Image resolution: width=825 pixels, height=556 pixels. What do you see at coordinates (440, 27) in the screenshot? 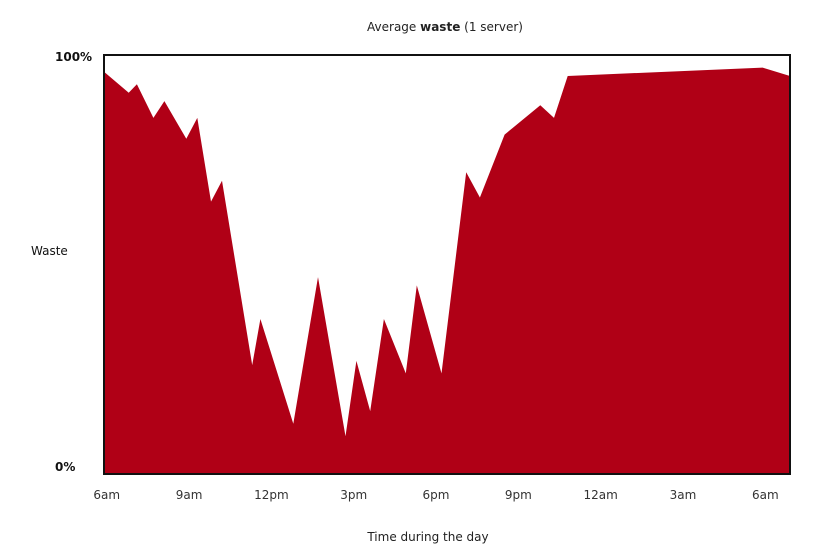
I see `chart-title-emphasis: waste` at bounding box center [440, 27].